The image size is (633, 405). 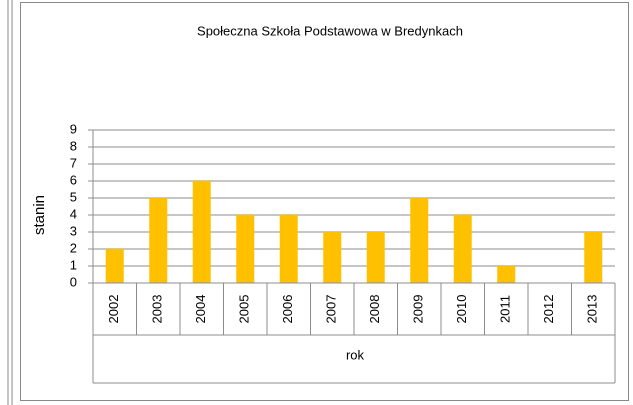 What do you see at coordinates (73, 145) in the screenshot?
I see `y-tick-label: 8` at bounding box center [73, 145].